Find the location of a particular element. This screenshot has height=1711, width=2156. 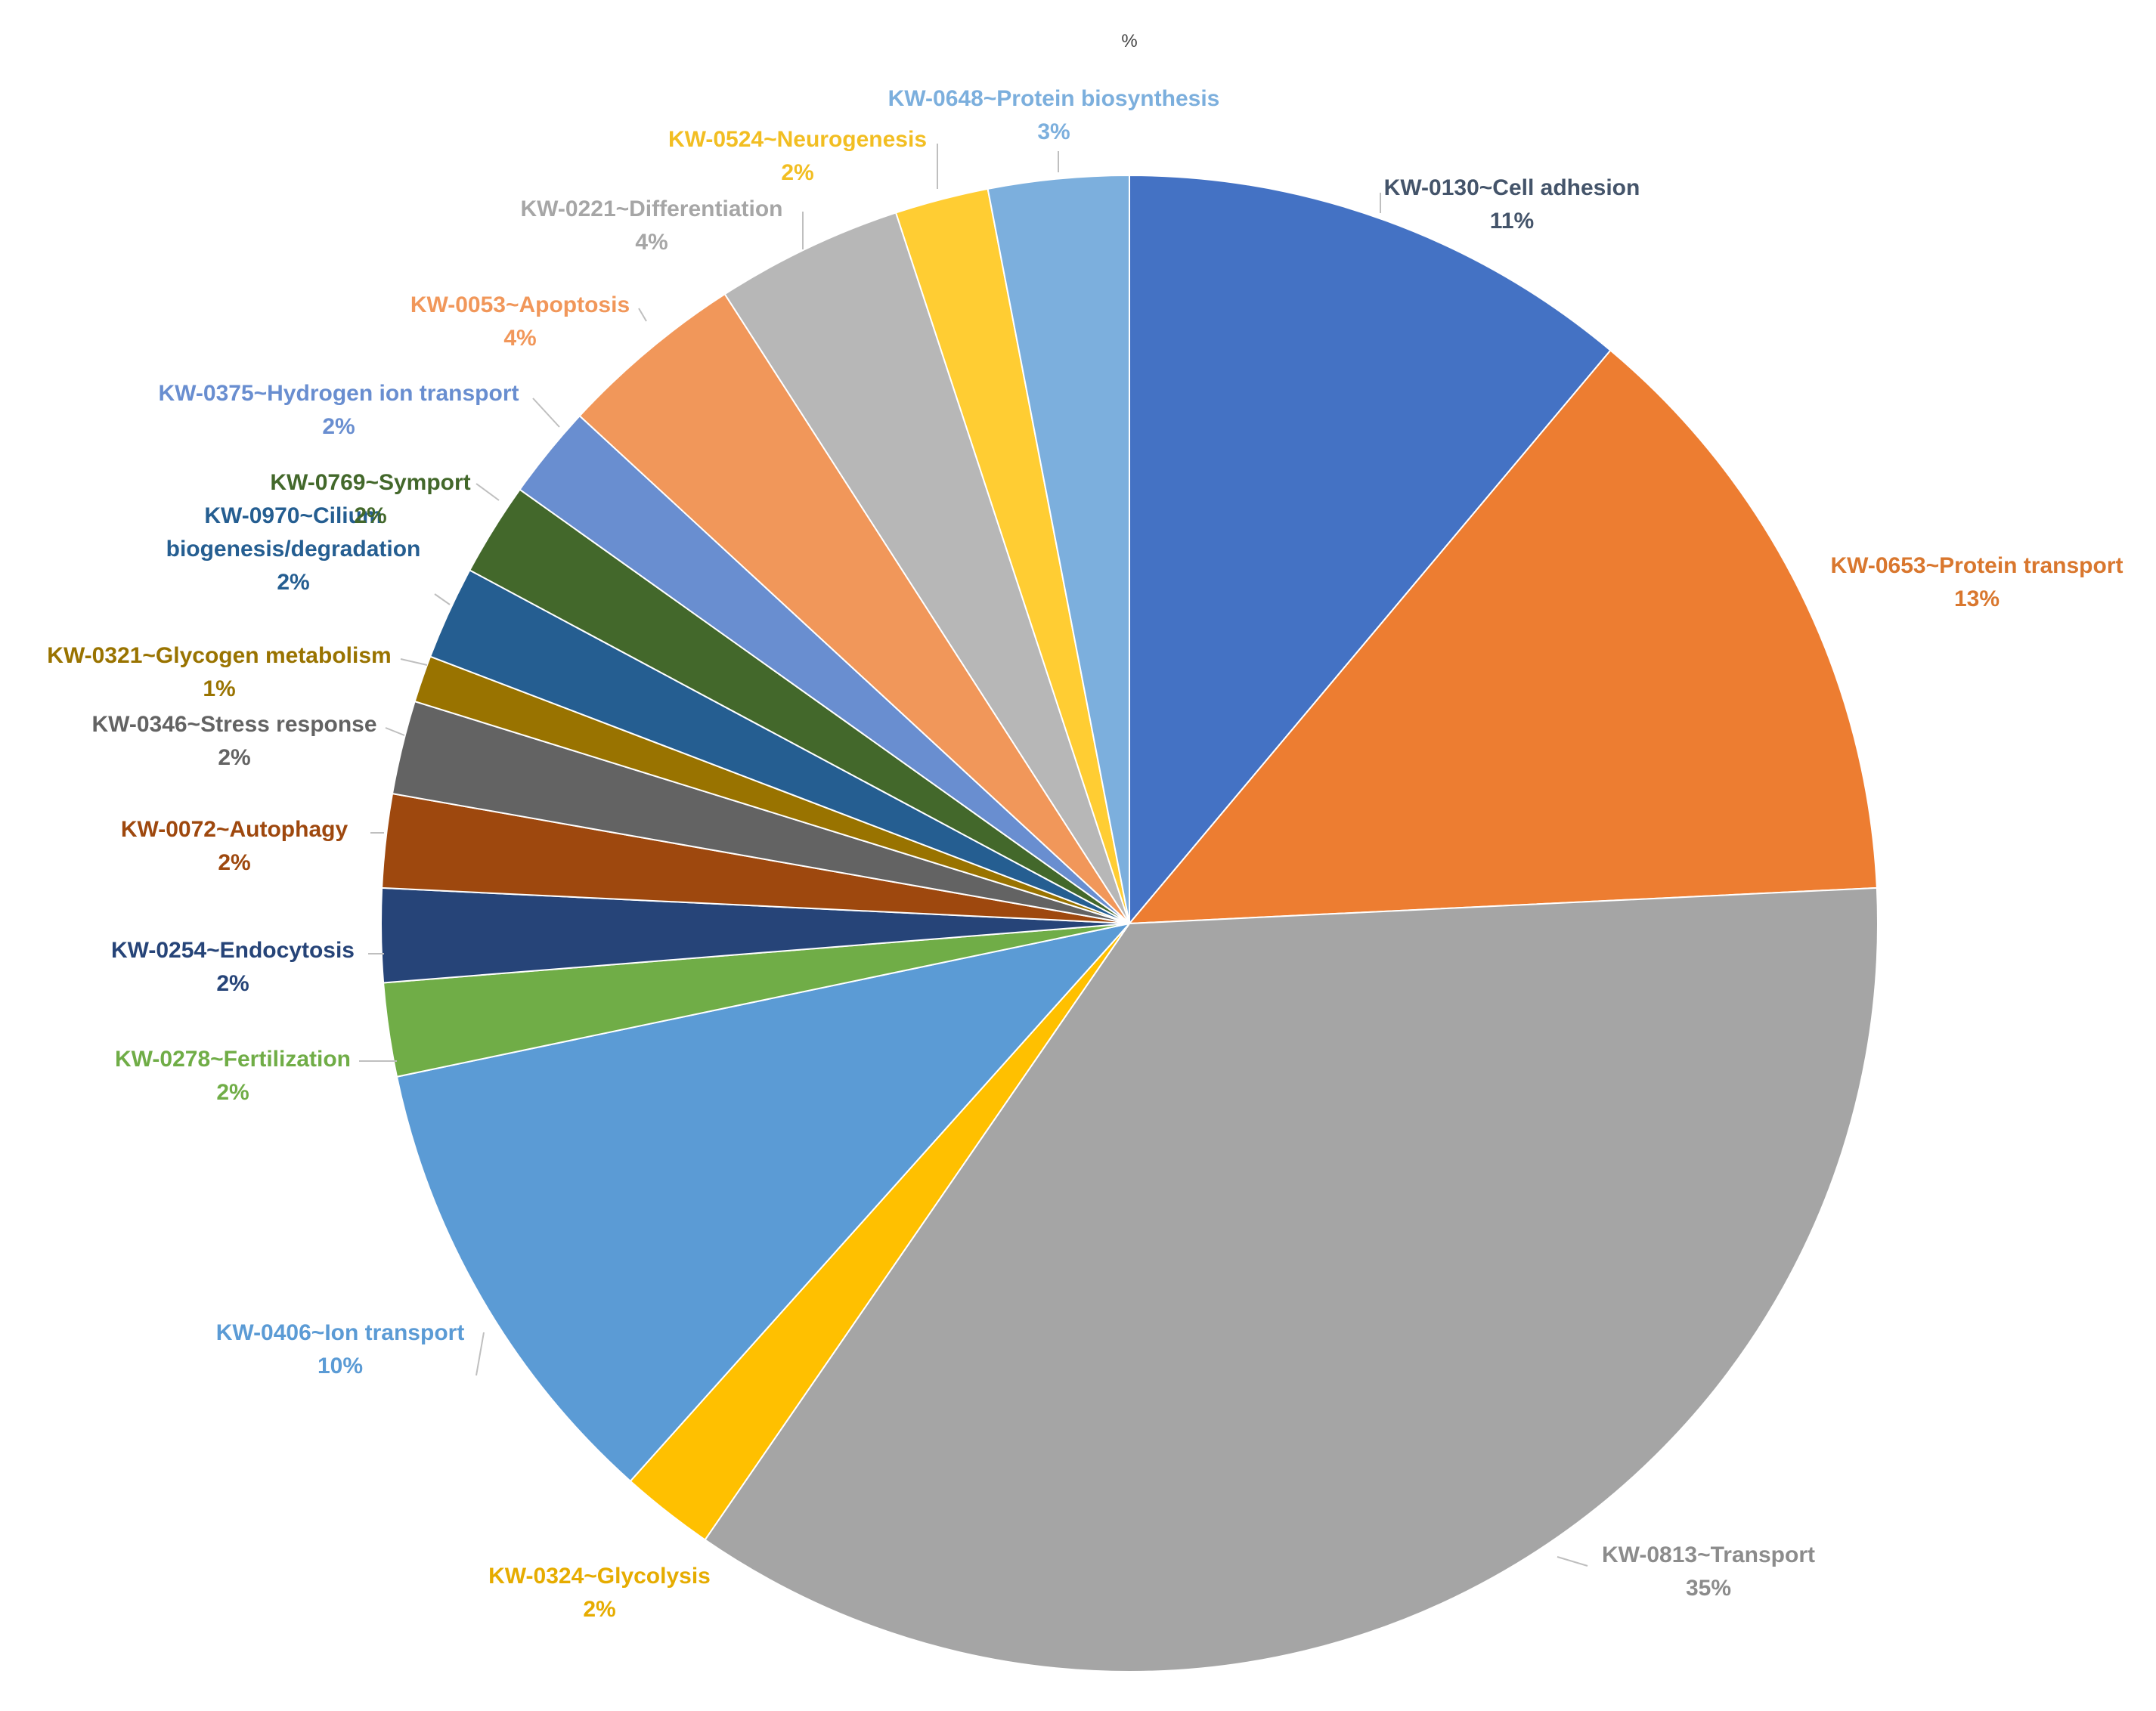

slice-label-name: KW-0524~Neurogenesis is located at coordinates (797, 139).